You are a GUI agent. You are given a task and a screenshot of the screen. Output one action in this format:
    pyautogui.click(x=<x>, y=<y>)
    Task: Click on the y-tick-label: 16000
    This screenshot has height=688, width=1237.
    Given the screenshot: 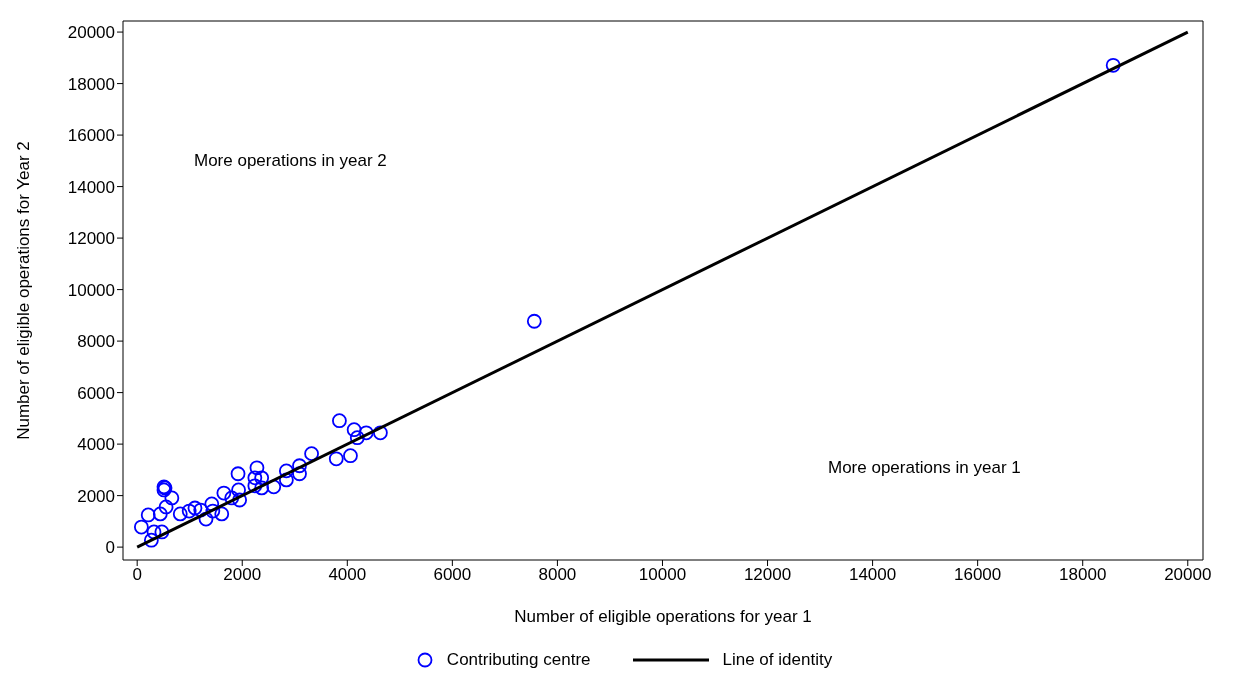 What is the action you would take?
    pyautogui.click(x=91, y=136)
    